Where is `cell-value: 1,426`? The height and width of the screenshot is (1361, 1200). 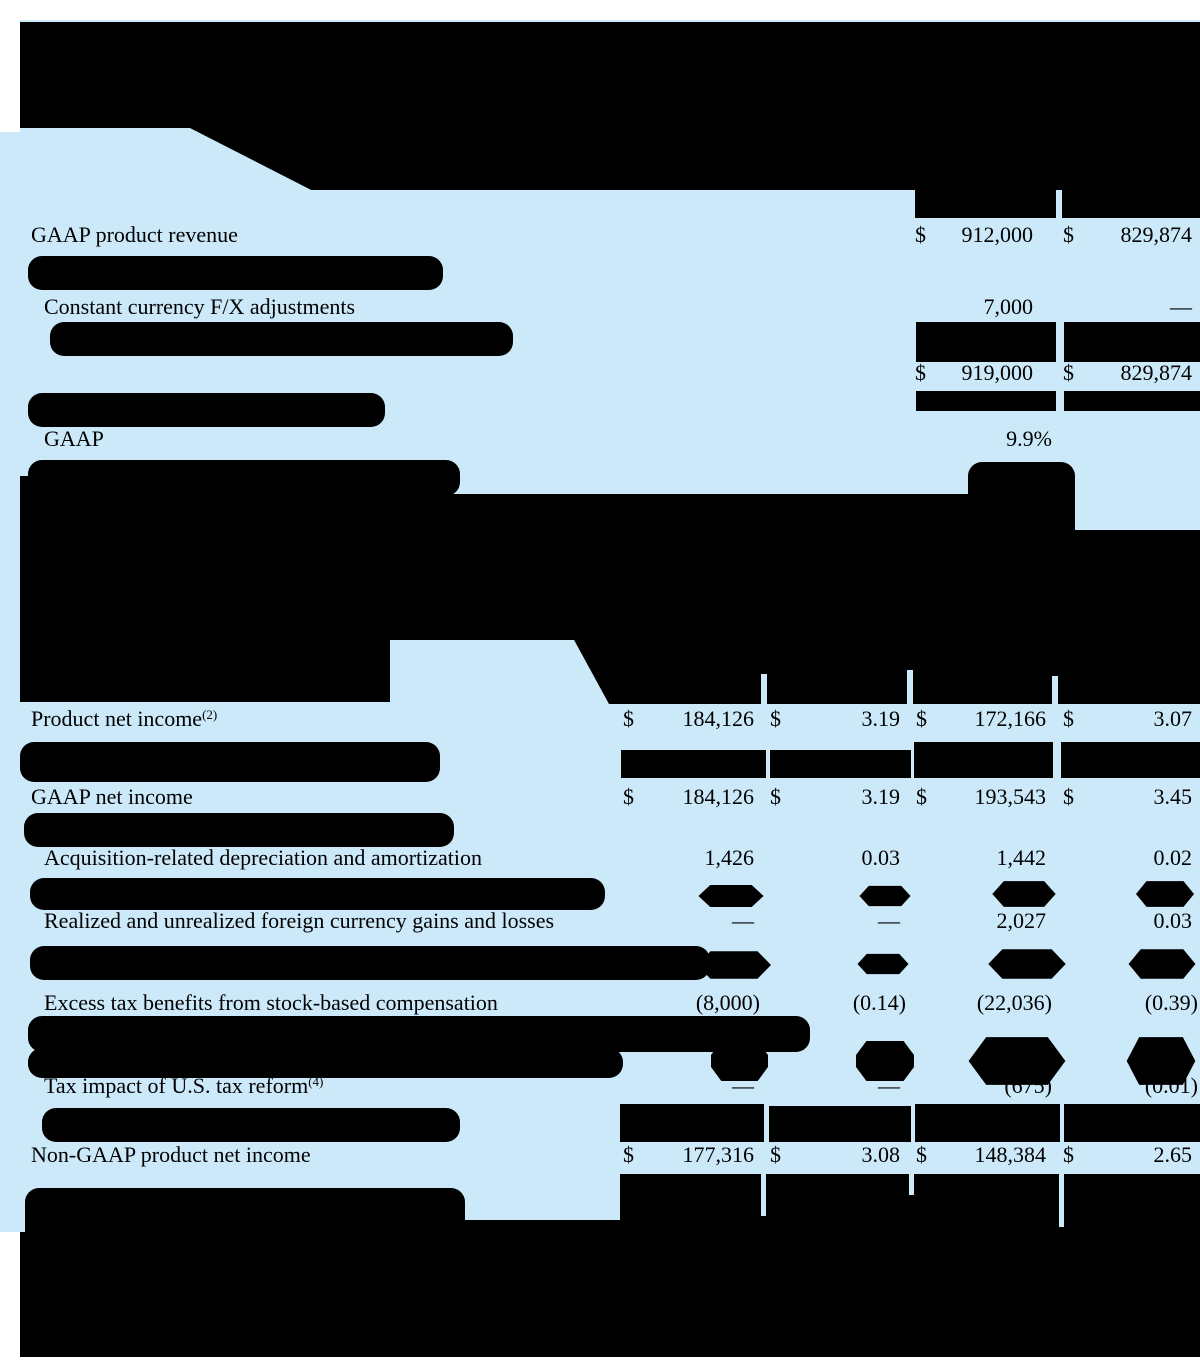 cell-value: 1,426 is located at coordinates (729, 857).